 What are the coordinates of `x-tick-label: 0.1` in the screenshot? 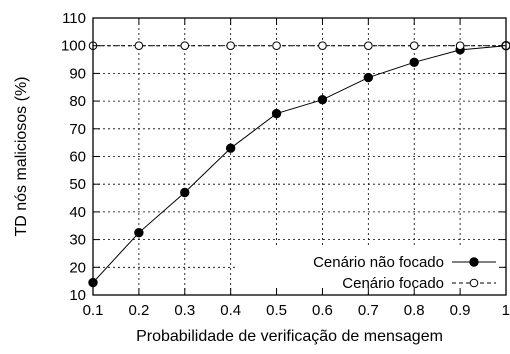 It's located at (93, 310).